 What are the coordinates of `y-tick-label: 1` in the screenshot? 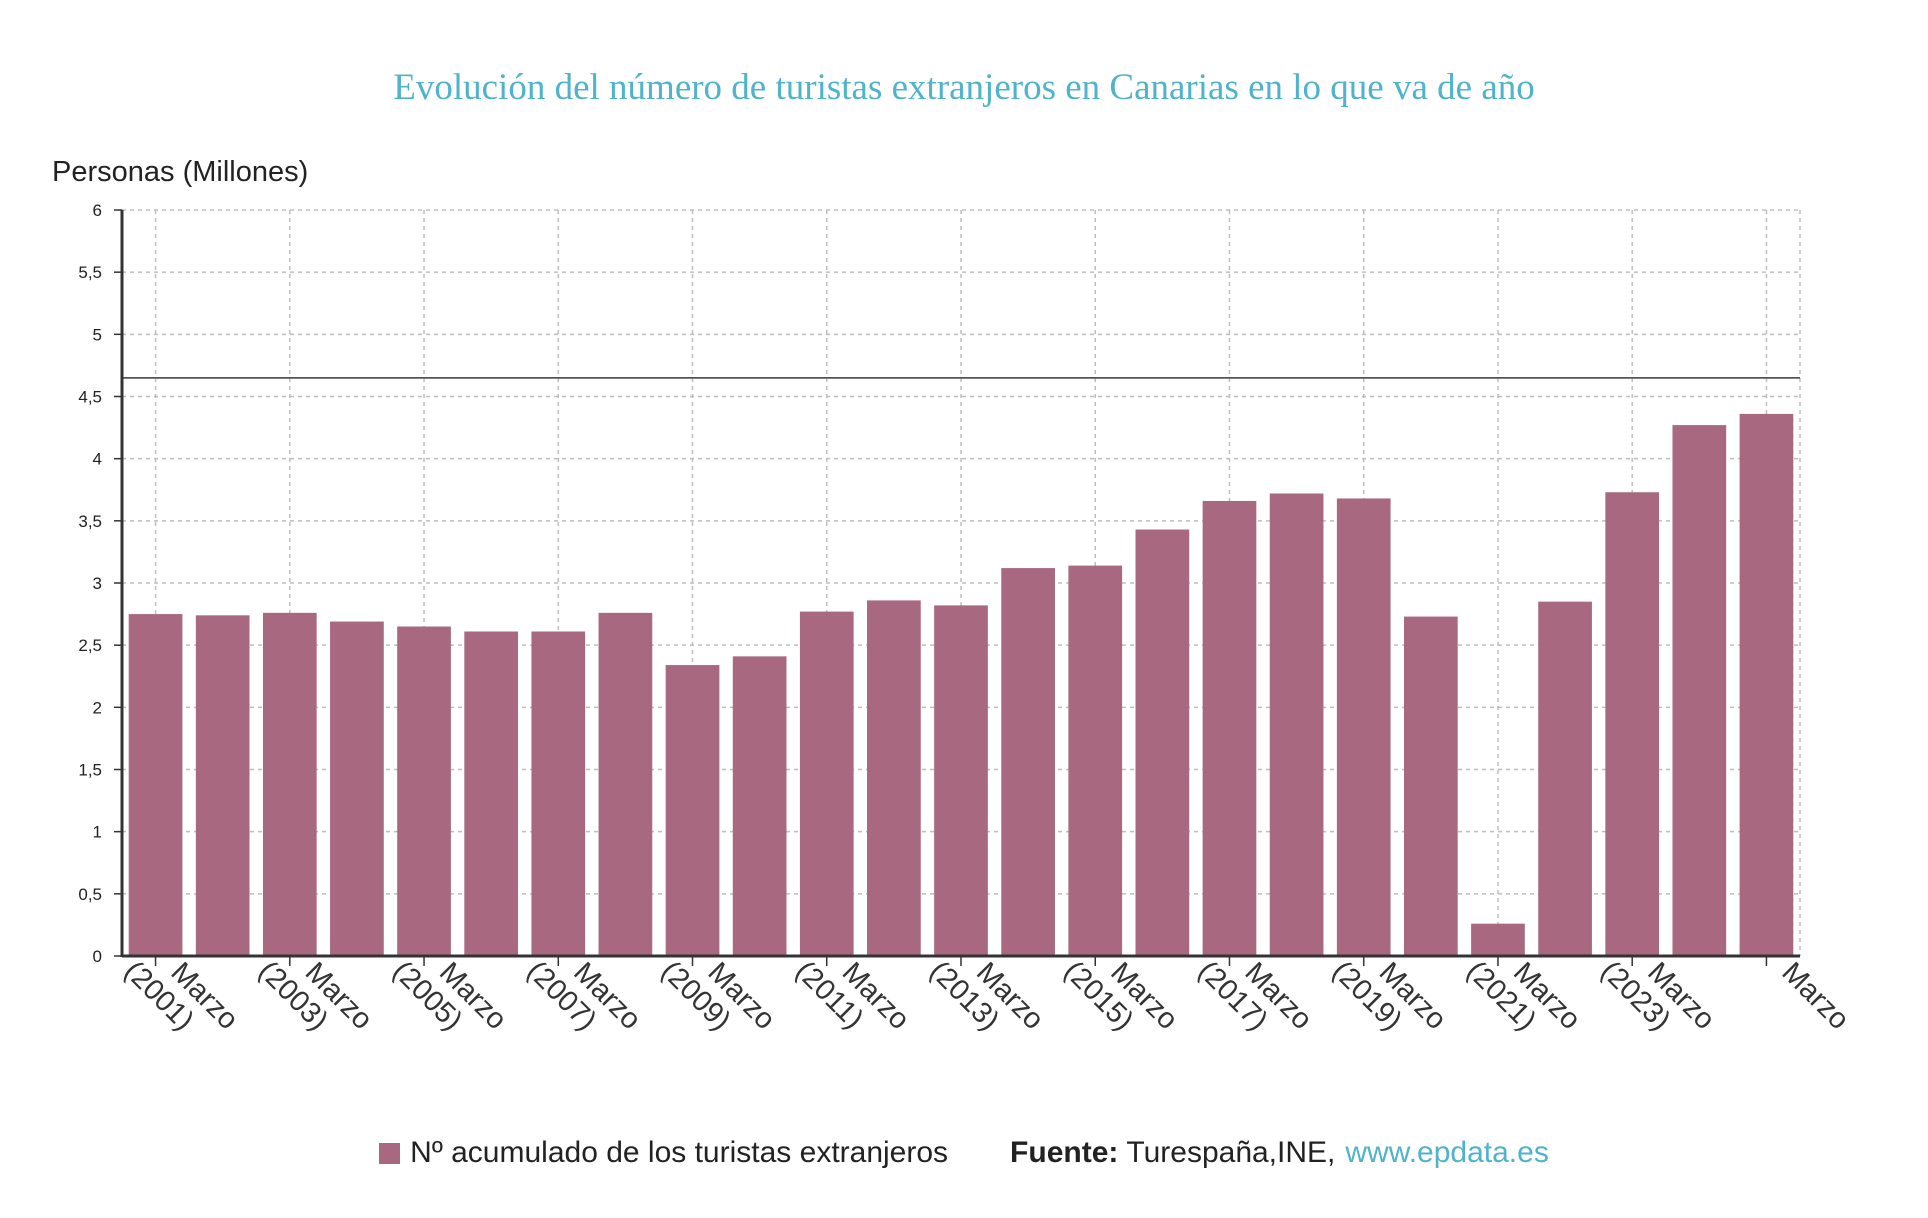 It's located at (97, 832).